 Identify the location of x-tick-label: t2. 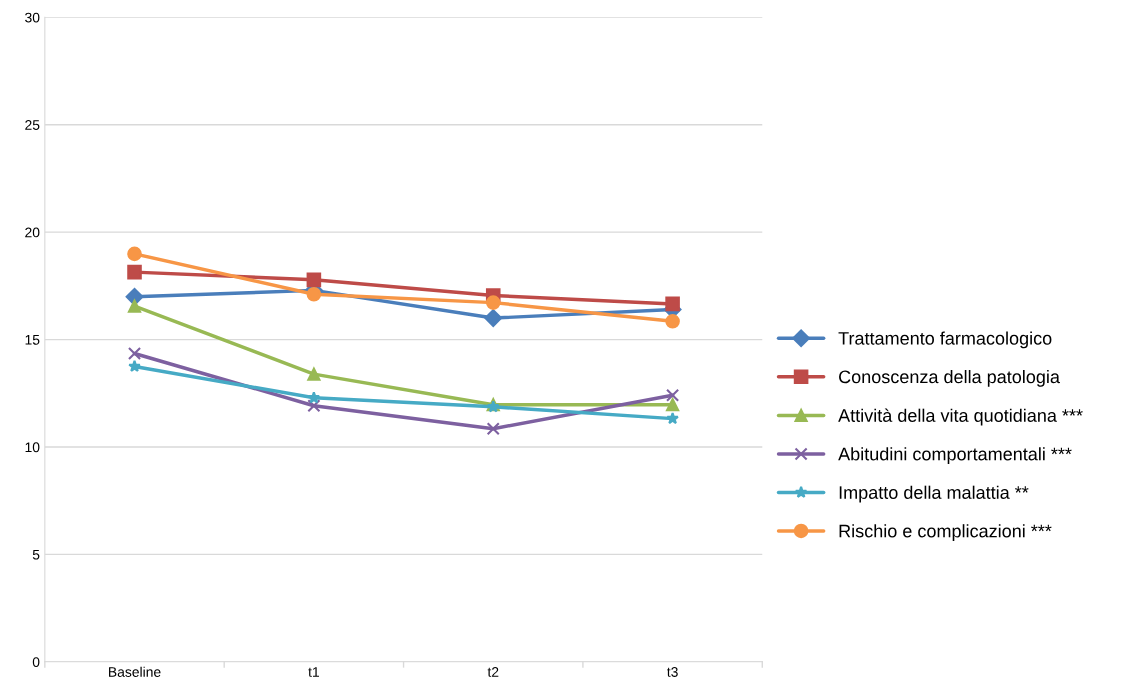
(493, 672).